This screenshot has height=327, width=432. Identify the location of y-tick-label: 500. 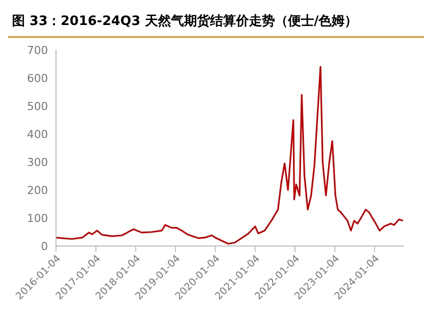
(37, 106).